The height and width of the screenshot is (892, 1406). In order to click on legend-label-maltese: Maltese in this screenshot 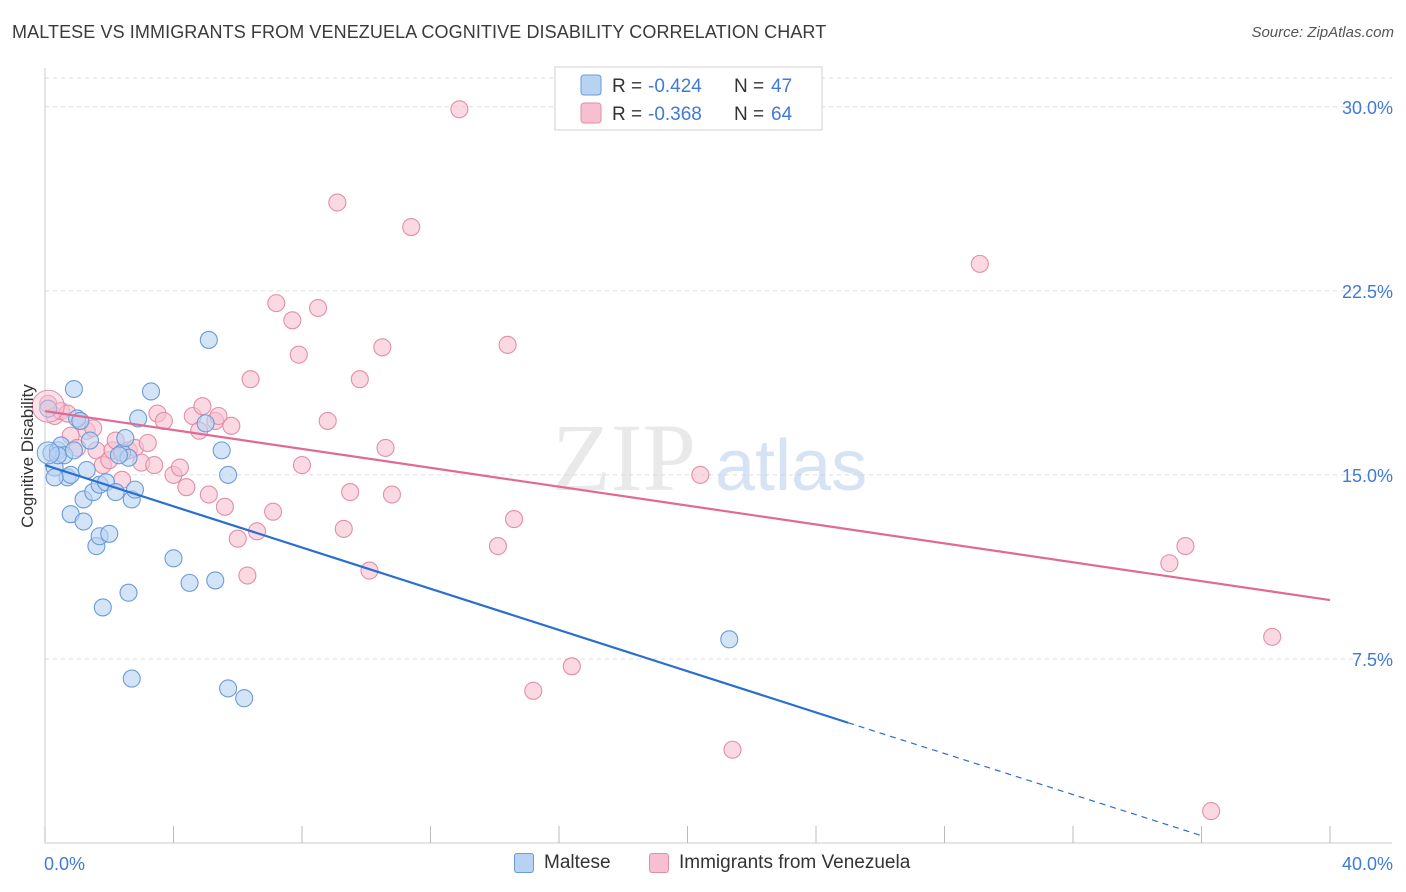, I will do `click(577, 862)`.